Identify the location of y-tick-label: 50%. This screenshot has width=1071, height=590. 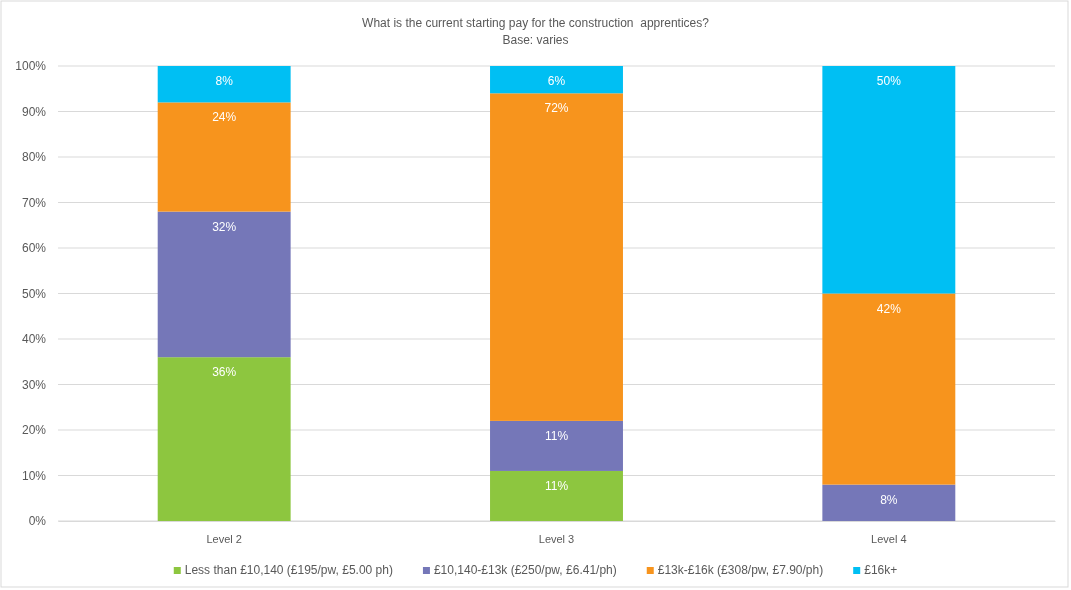
(34, 293).